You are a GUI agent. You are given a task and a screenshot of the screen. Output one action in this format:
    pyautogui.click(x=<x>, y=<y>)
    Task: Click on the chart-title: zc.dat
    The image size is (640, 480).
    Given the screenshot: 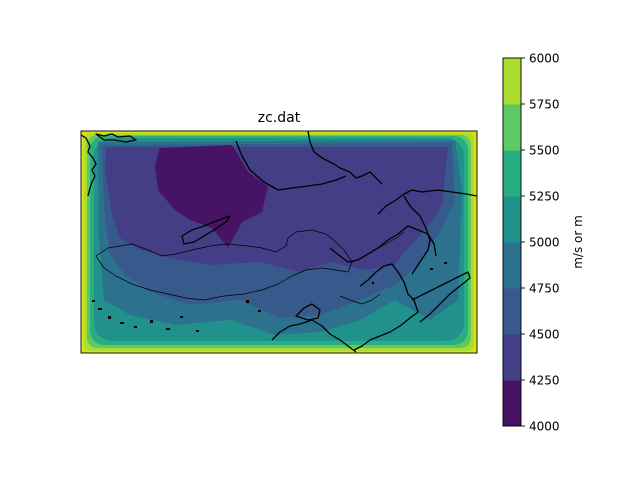 What is the action you would take?
    pyautogui.click(x=279, y=118)
    